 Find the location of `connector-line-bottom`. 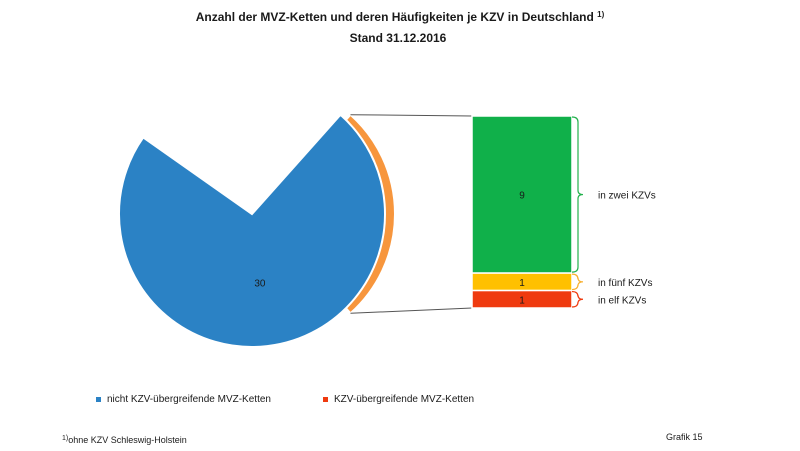

connector-line-bottom is located at coordinates (411, 310).